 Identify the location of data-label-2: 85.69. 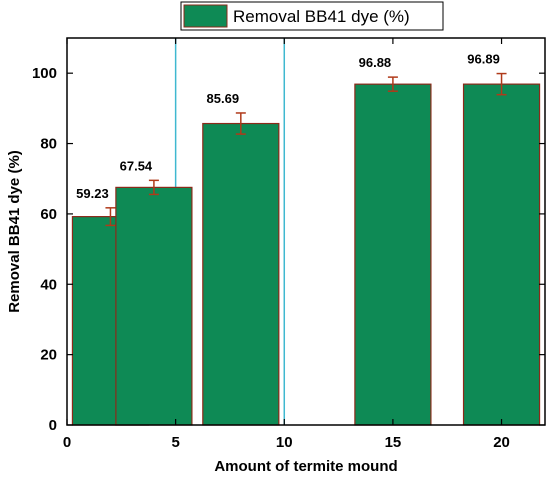
(223, 98).